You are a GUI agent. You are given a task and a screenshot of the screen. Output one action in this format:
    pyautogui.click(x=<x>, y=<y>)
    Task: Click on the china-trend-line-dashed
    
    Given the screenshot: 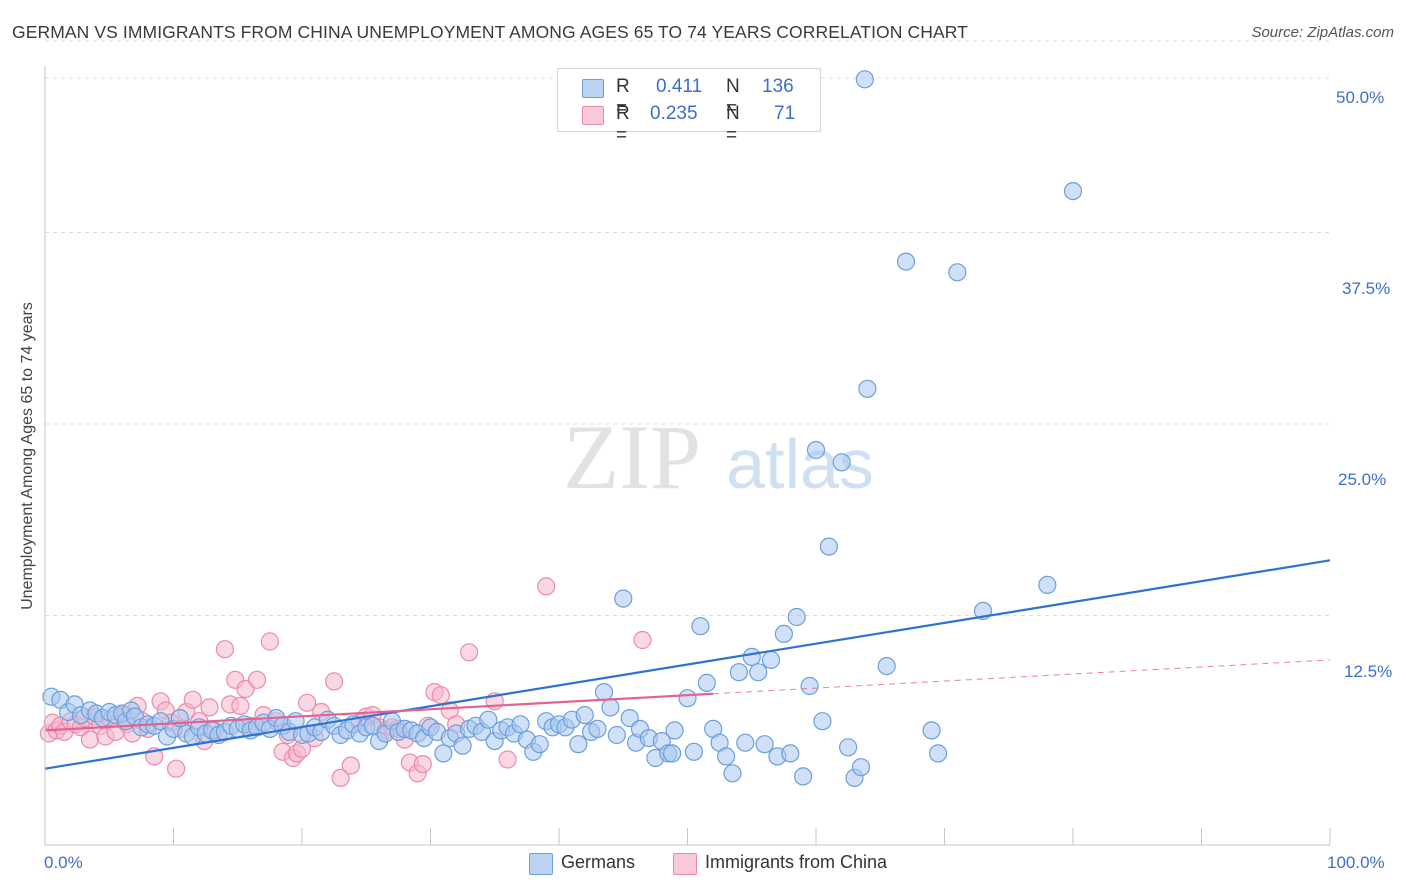 What is the action you would take?
    pyautogui.click(x=1022, y=677)
    